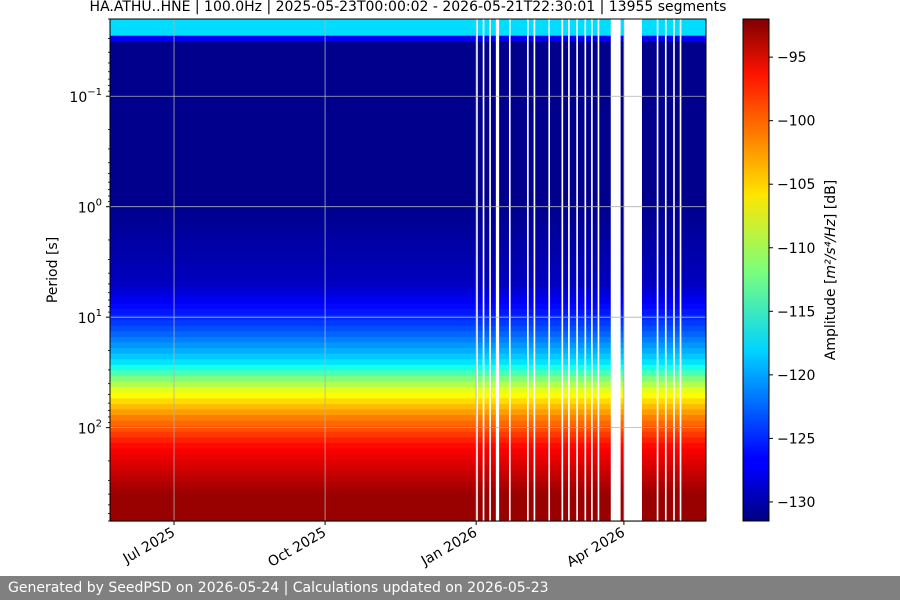 This screenshot has width=900, height=600. I want to click on colorbar-label: Amplitude [m²/s⁴/Hz] [dB], so click(831, 270).